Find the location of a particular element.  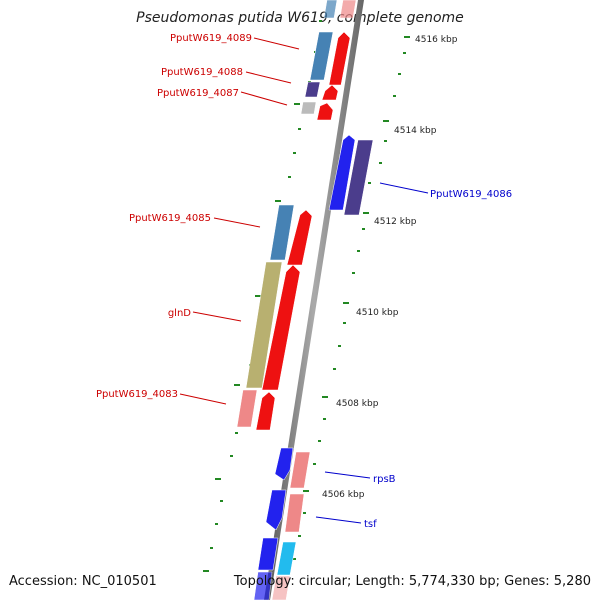

scale-label-4512: 4512 kbp is located at coordinates (395, 222).